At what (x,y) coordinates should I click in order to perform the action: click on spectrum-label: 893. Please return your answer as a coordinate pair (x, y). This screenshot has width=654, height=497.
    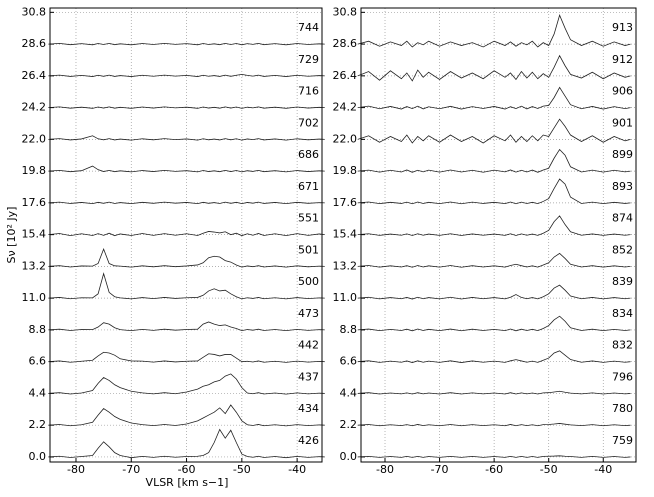
    Looking at the image, I should click on (622, 186).